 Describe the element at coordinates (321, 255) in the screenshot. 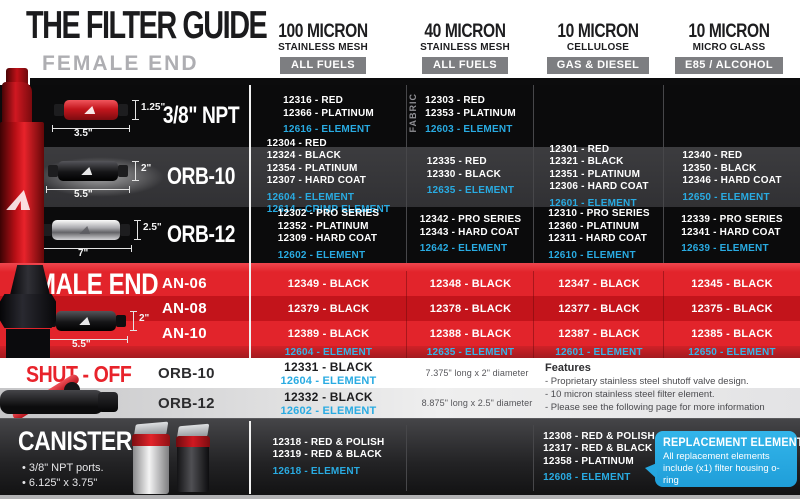

I see `element-part-number: 12602 - ELEMENT` at that location.